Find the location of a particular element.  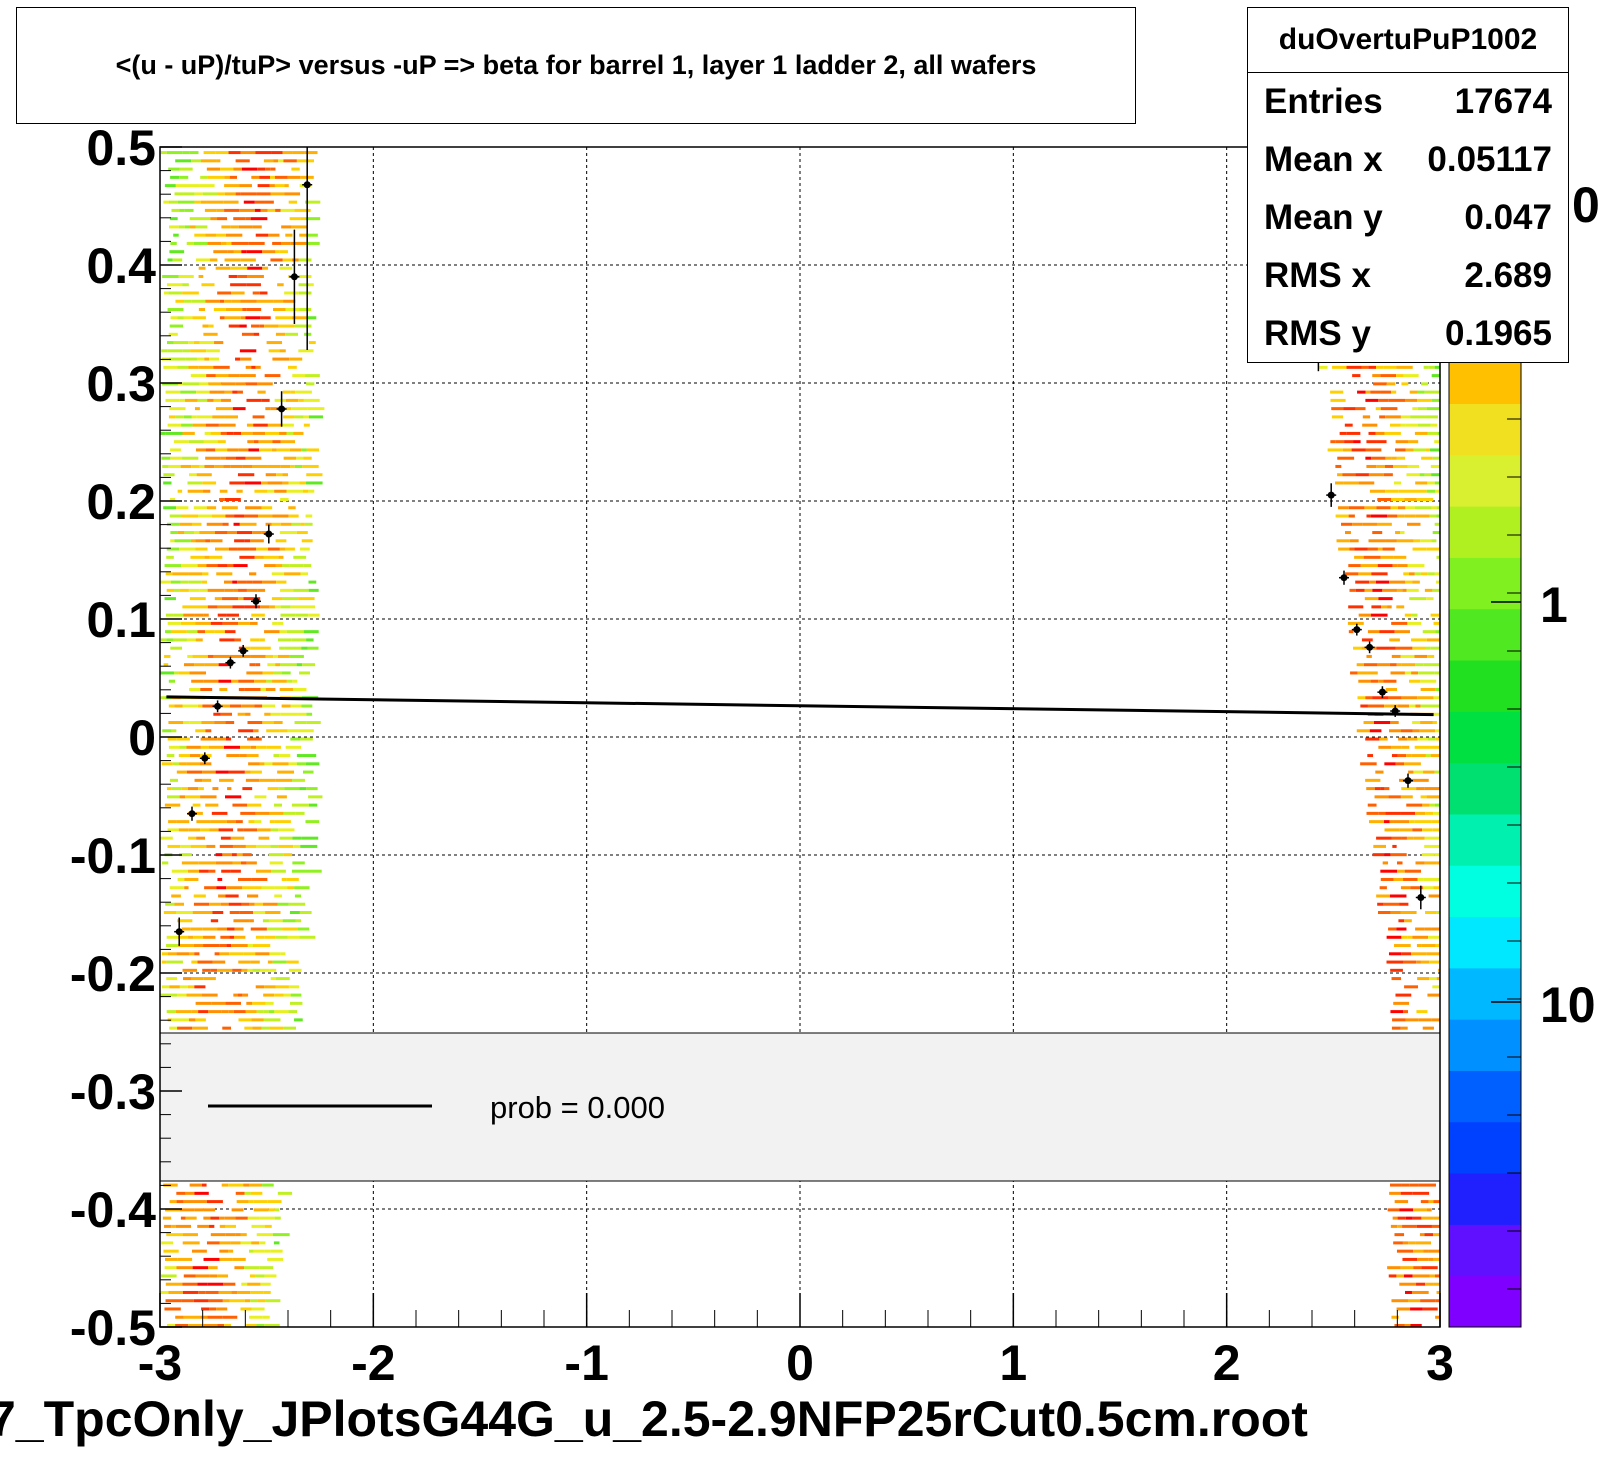

profile-point is located at coordinates (1344, 578).